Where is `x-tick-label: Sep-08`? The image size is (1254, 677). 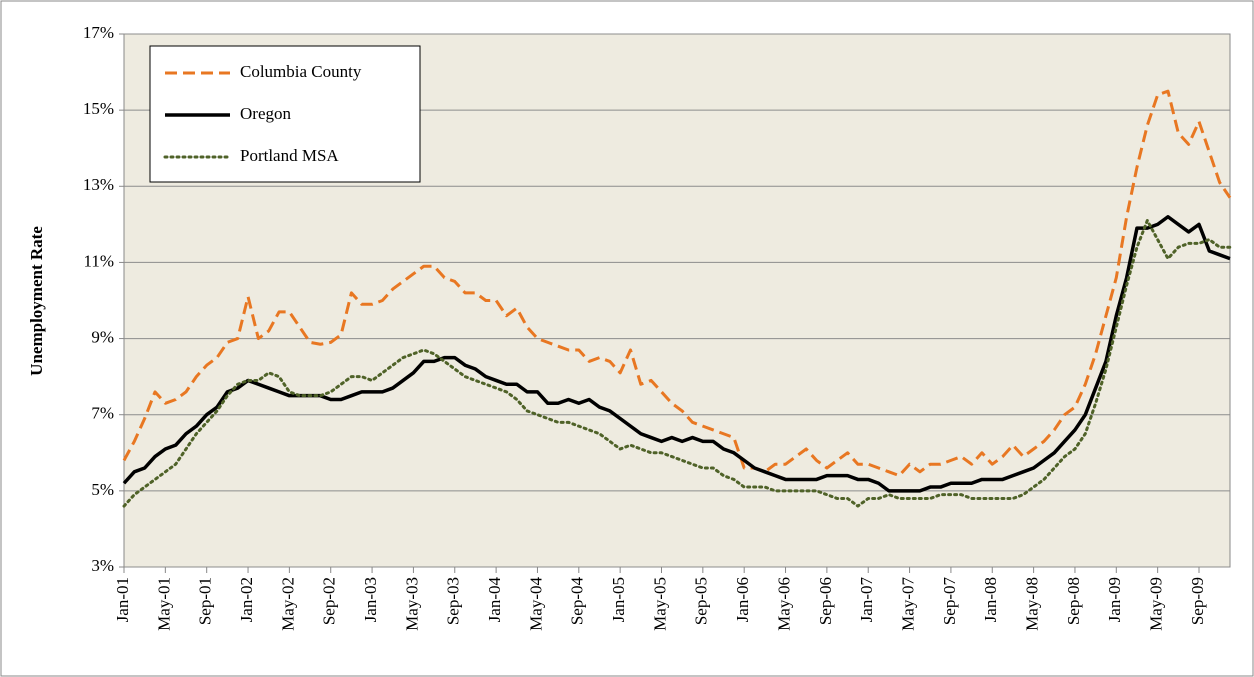 x-tick-label: Sep-08 is located at coordinates (1073, 601).